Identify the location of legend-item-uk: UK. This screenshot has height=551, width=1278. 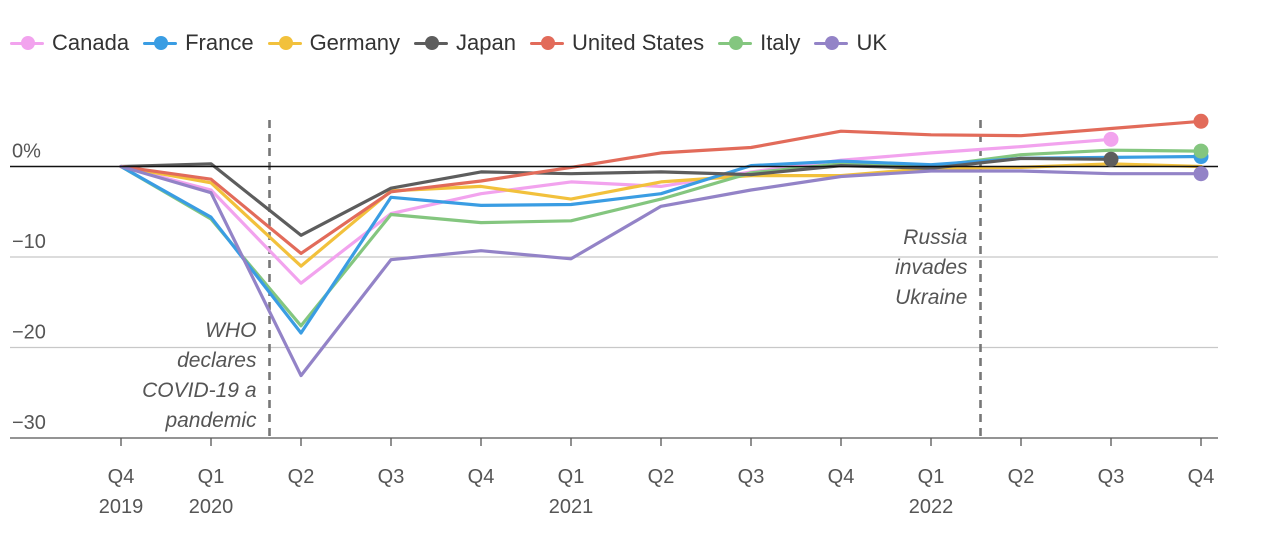
(850, 43).